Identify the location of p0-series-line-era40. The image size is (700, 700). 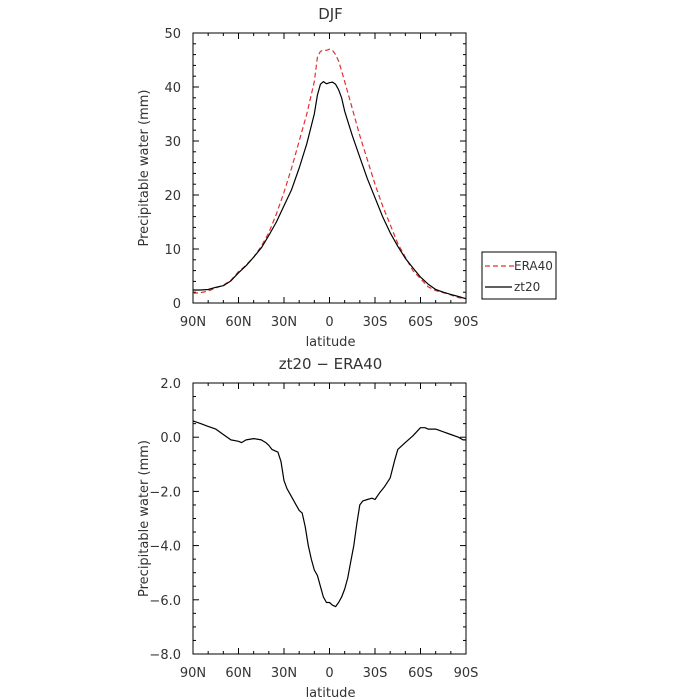
(329, 174).